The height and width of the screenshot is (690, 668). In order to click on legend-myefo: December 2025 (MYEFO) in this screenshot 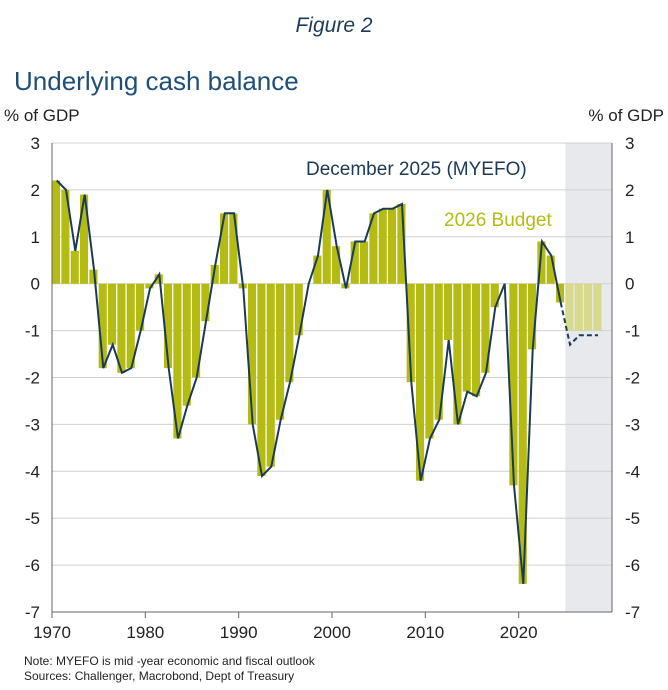, I will do `click(416, 169)`.